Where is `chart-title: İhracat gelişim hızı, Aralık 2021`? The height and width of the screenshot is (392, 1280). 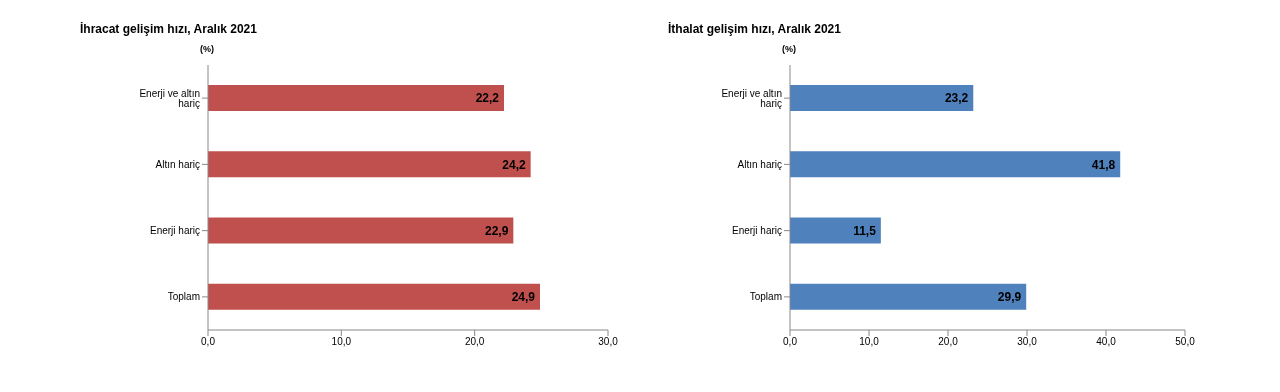 chart-title: İhracat gelişim hızı, Aralık 2021 is located at coordinates (168, 29).